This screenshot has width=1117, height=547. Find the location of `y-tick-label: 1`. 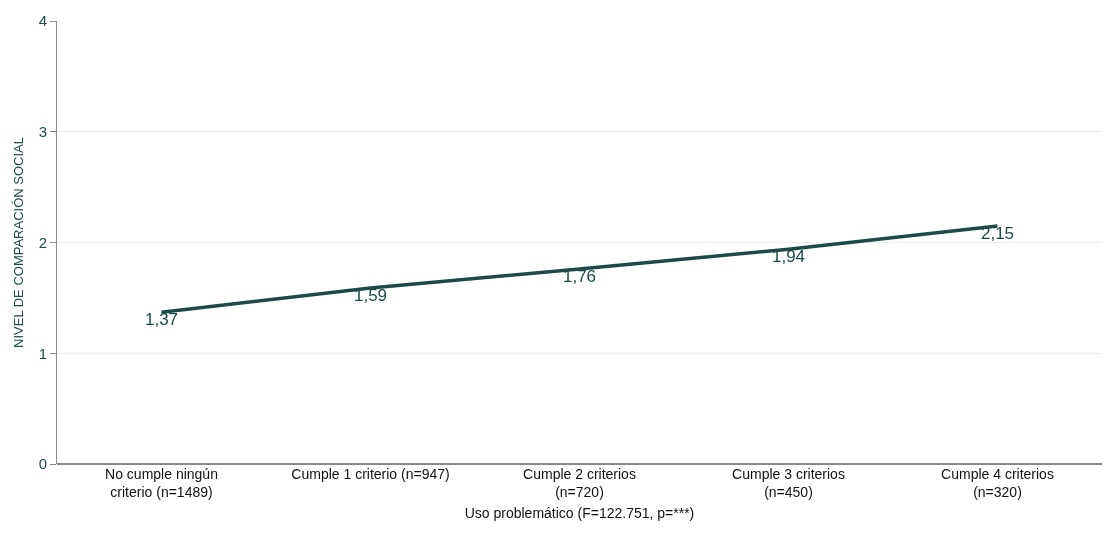

y-tick-label: 1 is located at coordinates (42, 353).